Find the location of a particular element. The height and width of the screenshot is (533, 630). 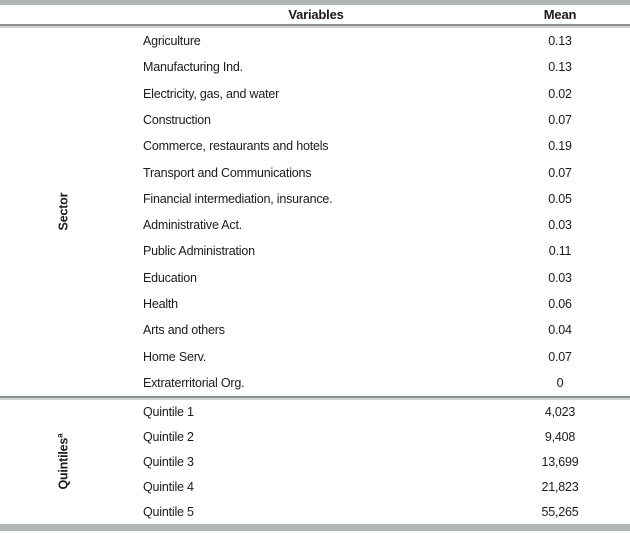

table-row: Commerce, restaurants and hotels 0.19 is located at coordinates (315, 146).